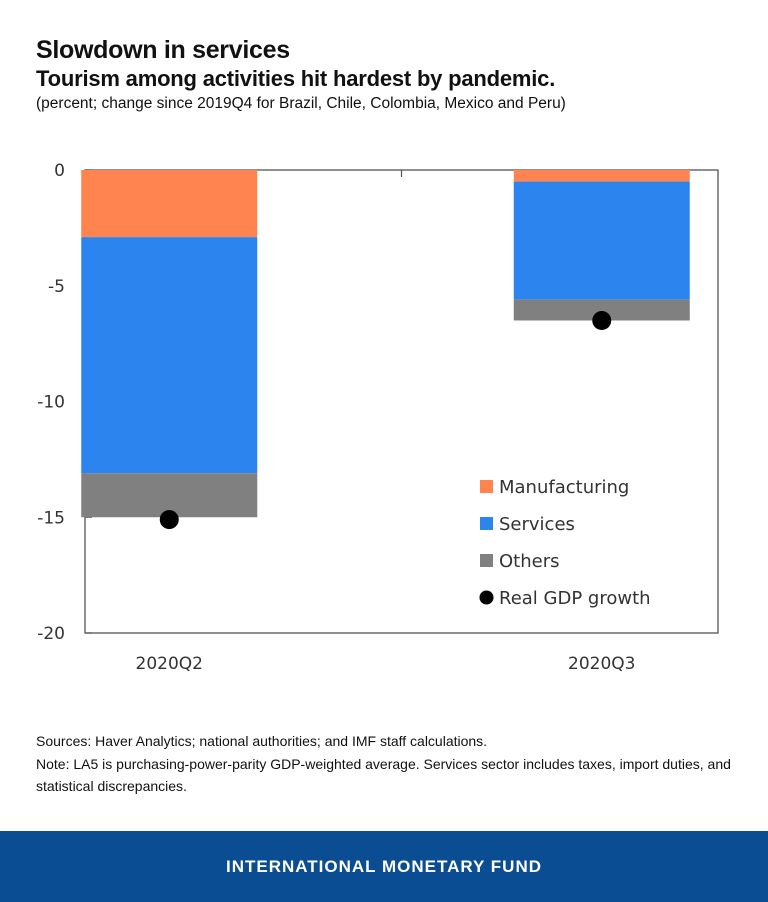  What do you see at coordinates (51, 634) in the screenshot?
I see `y-tick-label: -20` at bounding box center [51, 634].